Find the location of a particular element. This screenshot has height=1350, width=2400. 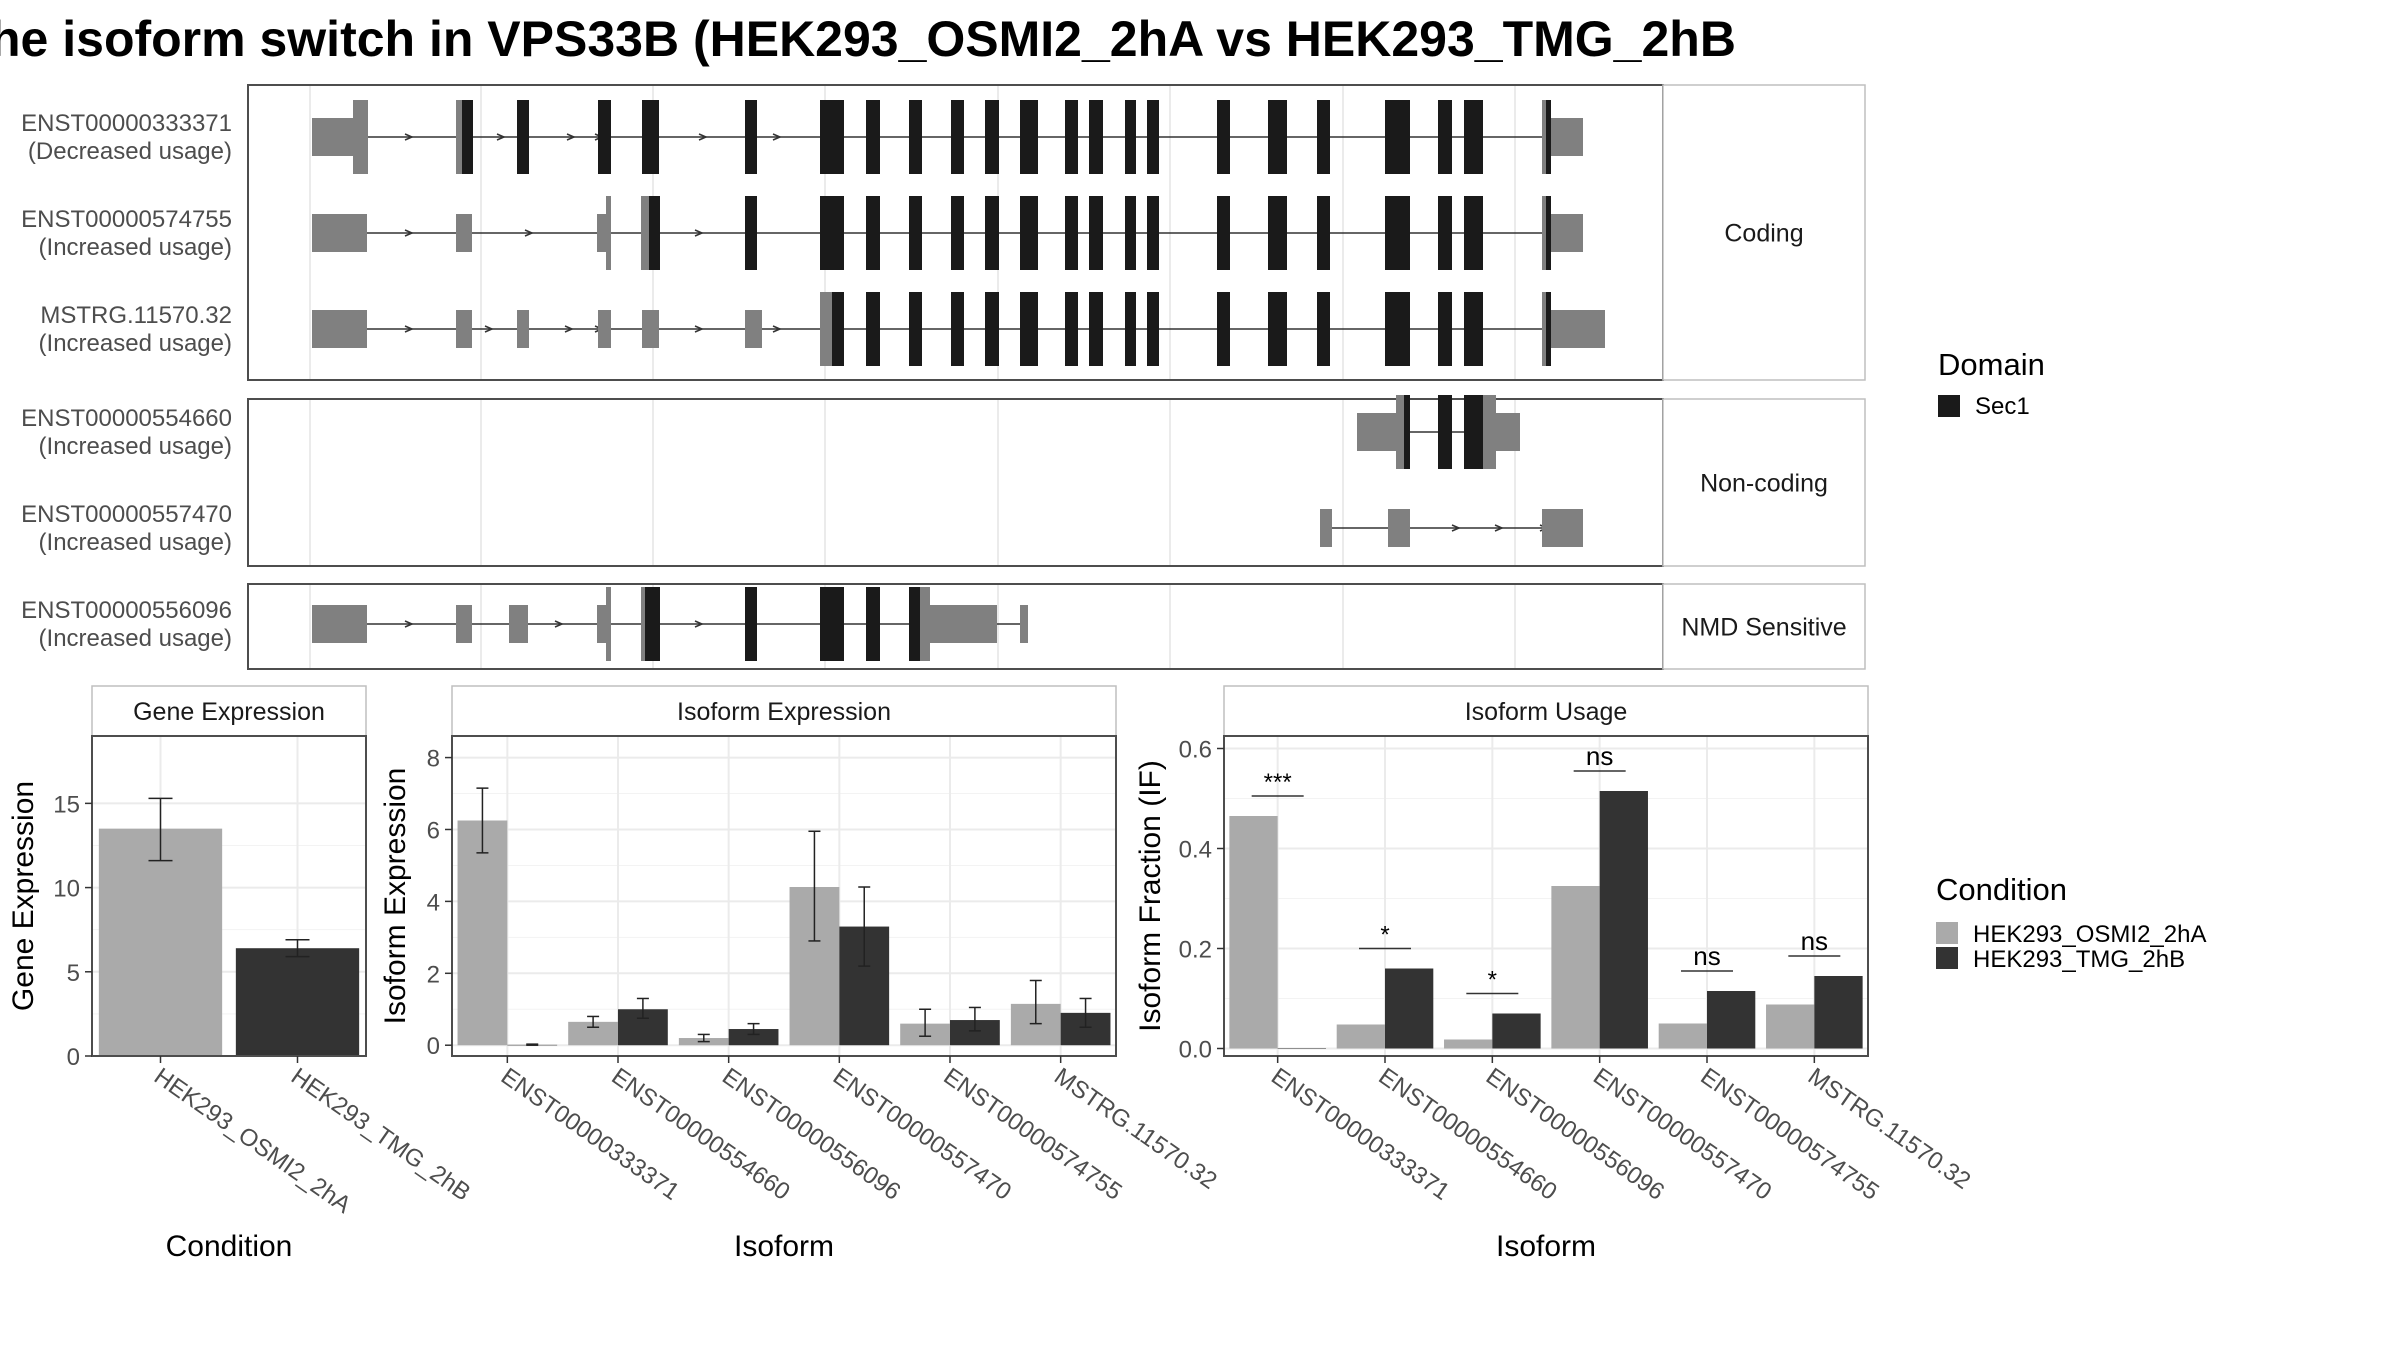

x-tick-label: ENST00000333371 is located at coordinates (1360, 1134).